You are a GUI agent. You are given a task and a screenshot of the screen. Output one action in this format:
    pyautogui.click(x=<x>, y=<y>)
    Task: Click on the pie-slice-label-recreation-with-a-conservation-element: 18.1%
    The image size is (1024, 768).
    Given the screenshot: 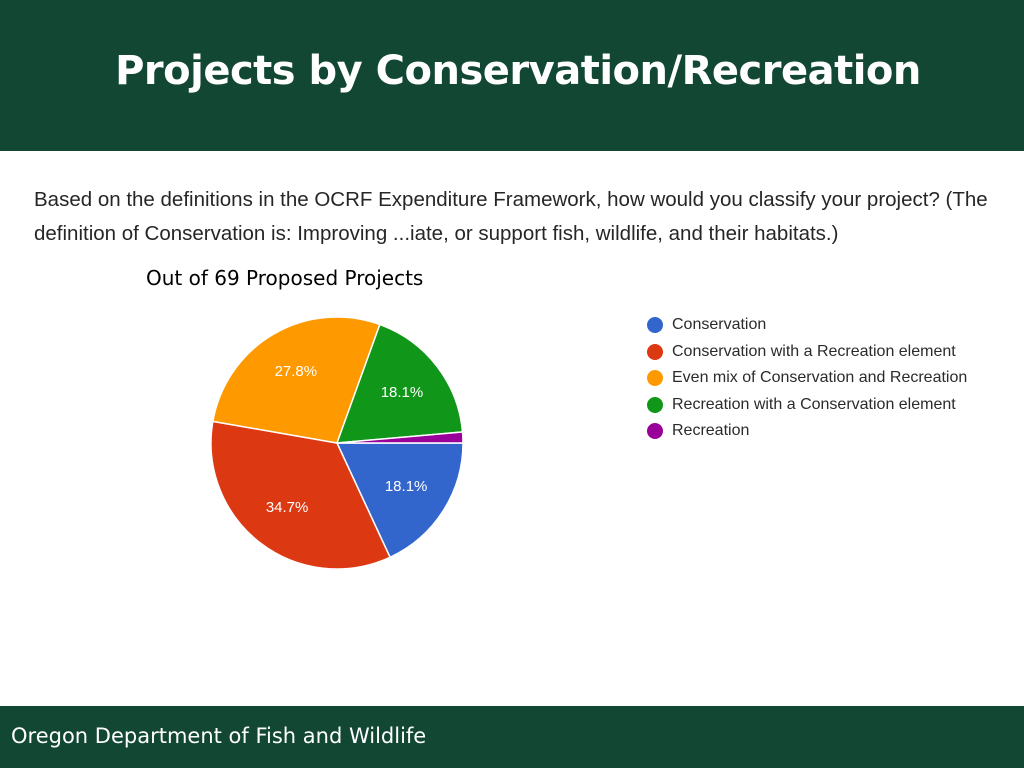 What is the action you would take?
    pyautogui.click(x=402, y=392)
    